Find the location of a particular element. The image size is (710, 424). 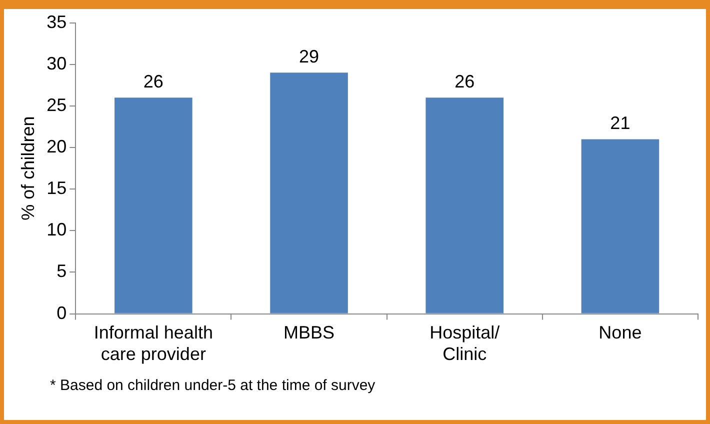

y-tick-label: 0 is located at coordinates (61, 312).